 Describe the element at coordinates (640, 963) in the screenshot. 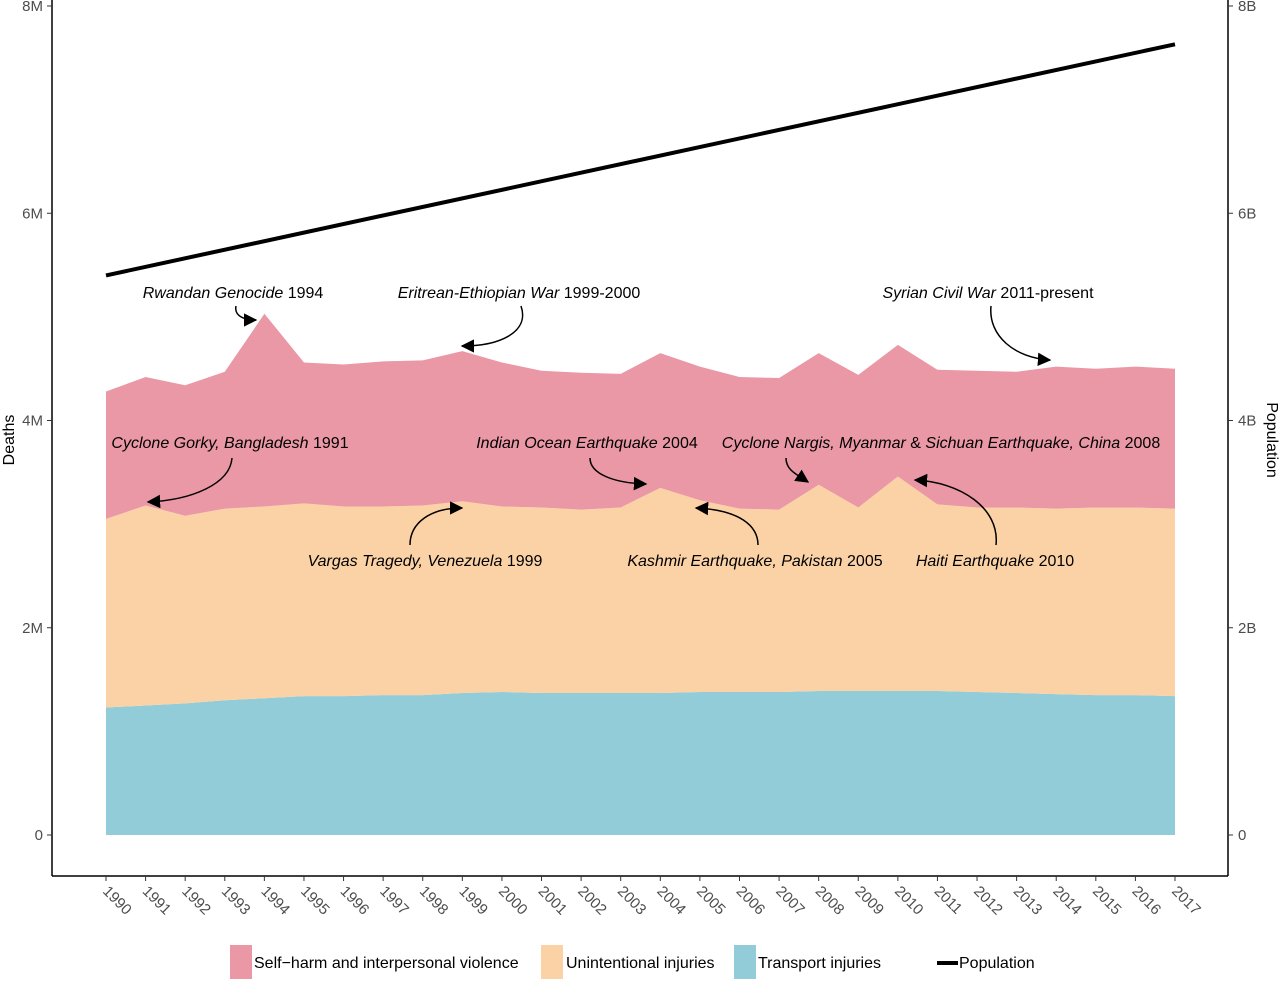

I see `legend-label-unintentional: Unintentional injuries` at that location.